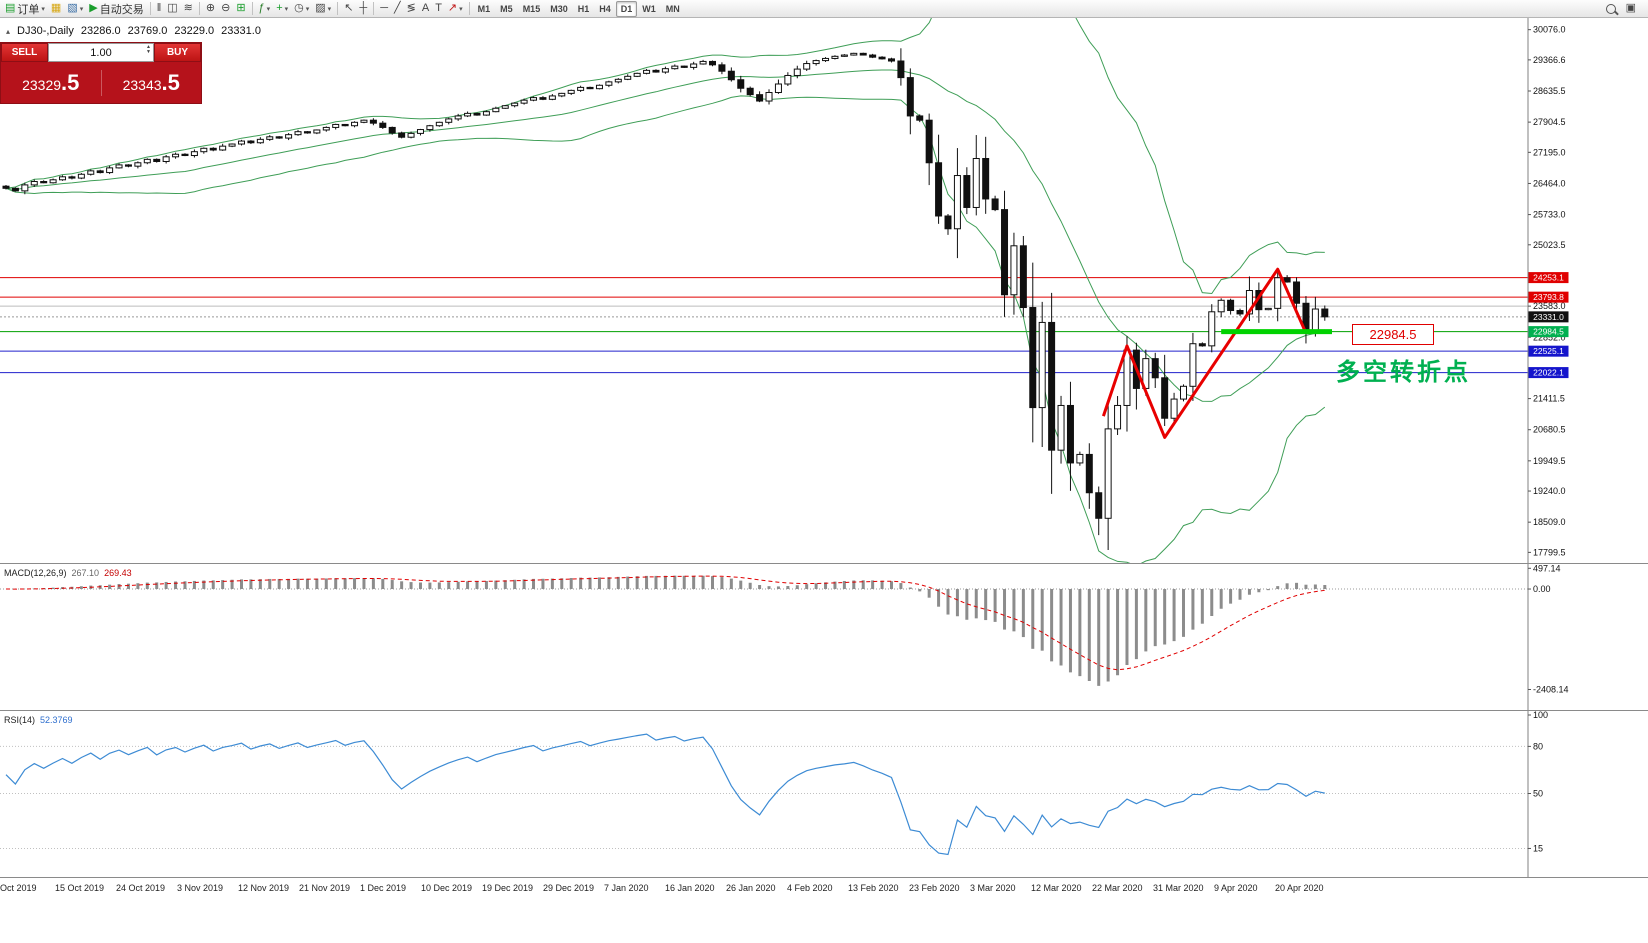 The image size is (1648, 943). What do you see at coordinates (152, 83) in the screenshot?
I see `buy-price: 23343.5` at bounding box center [152, 83].